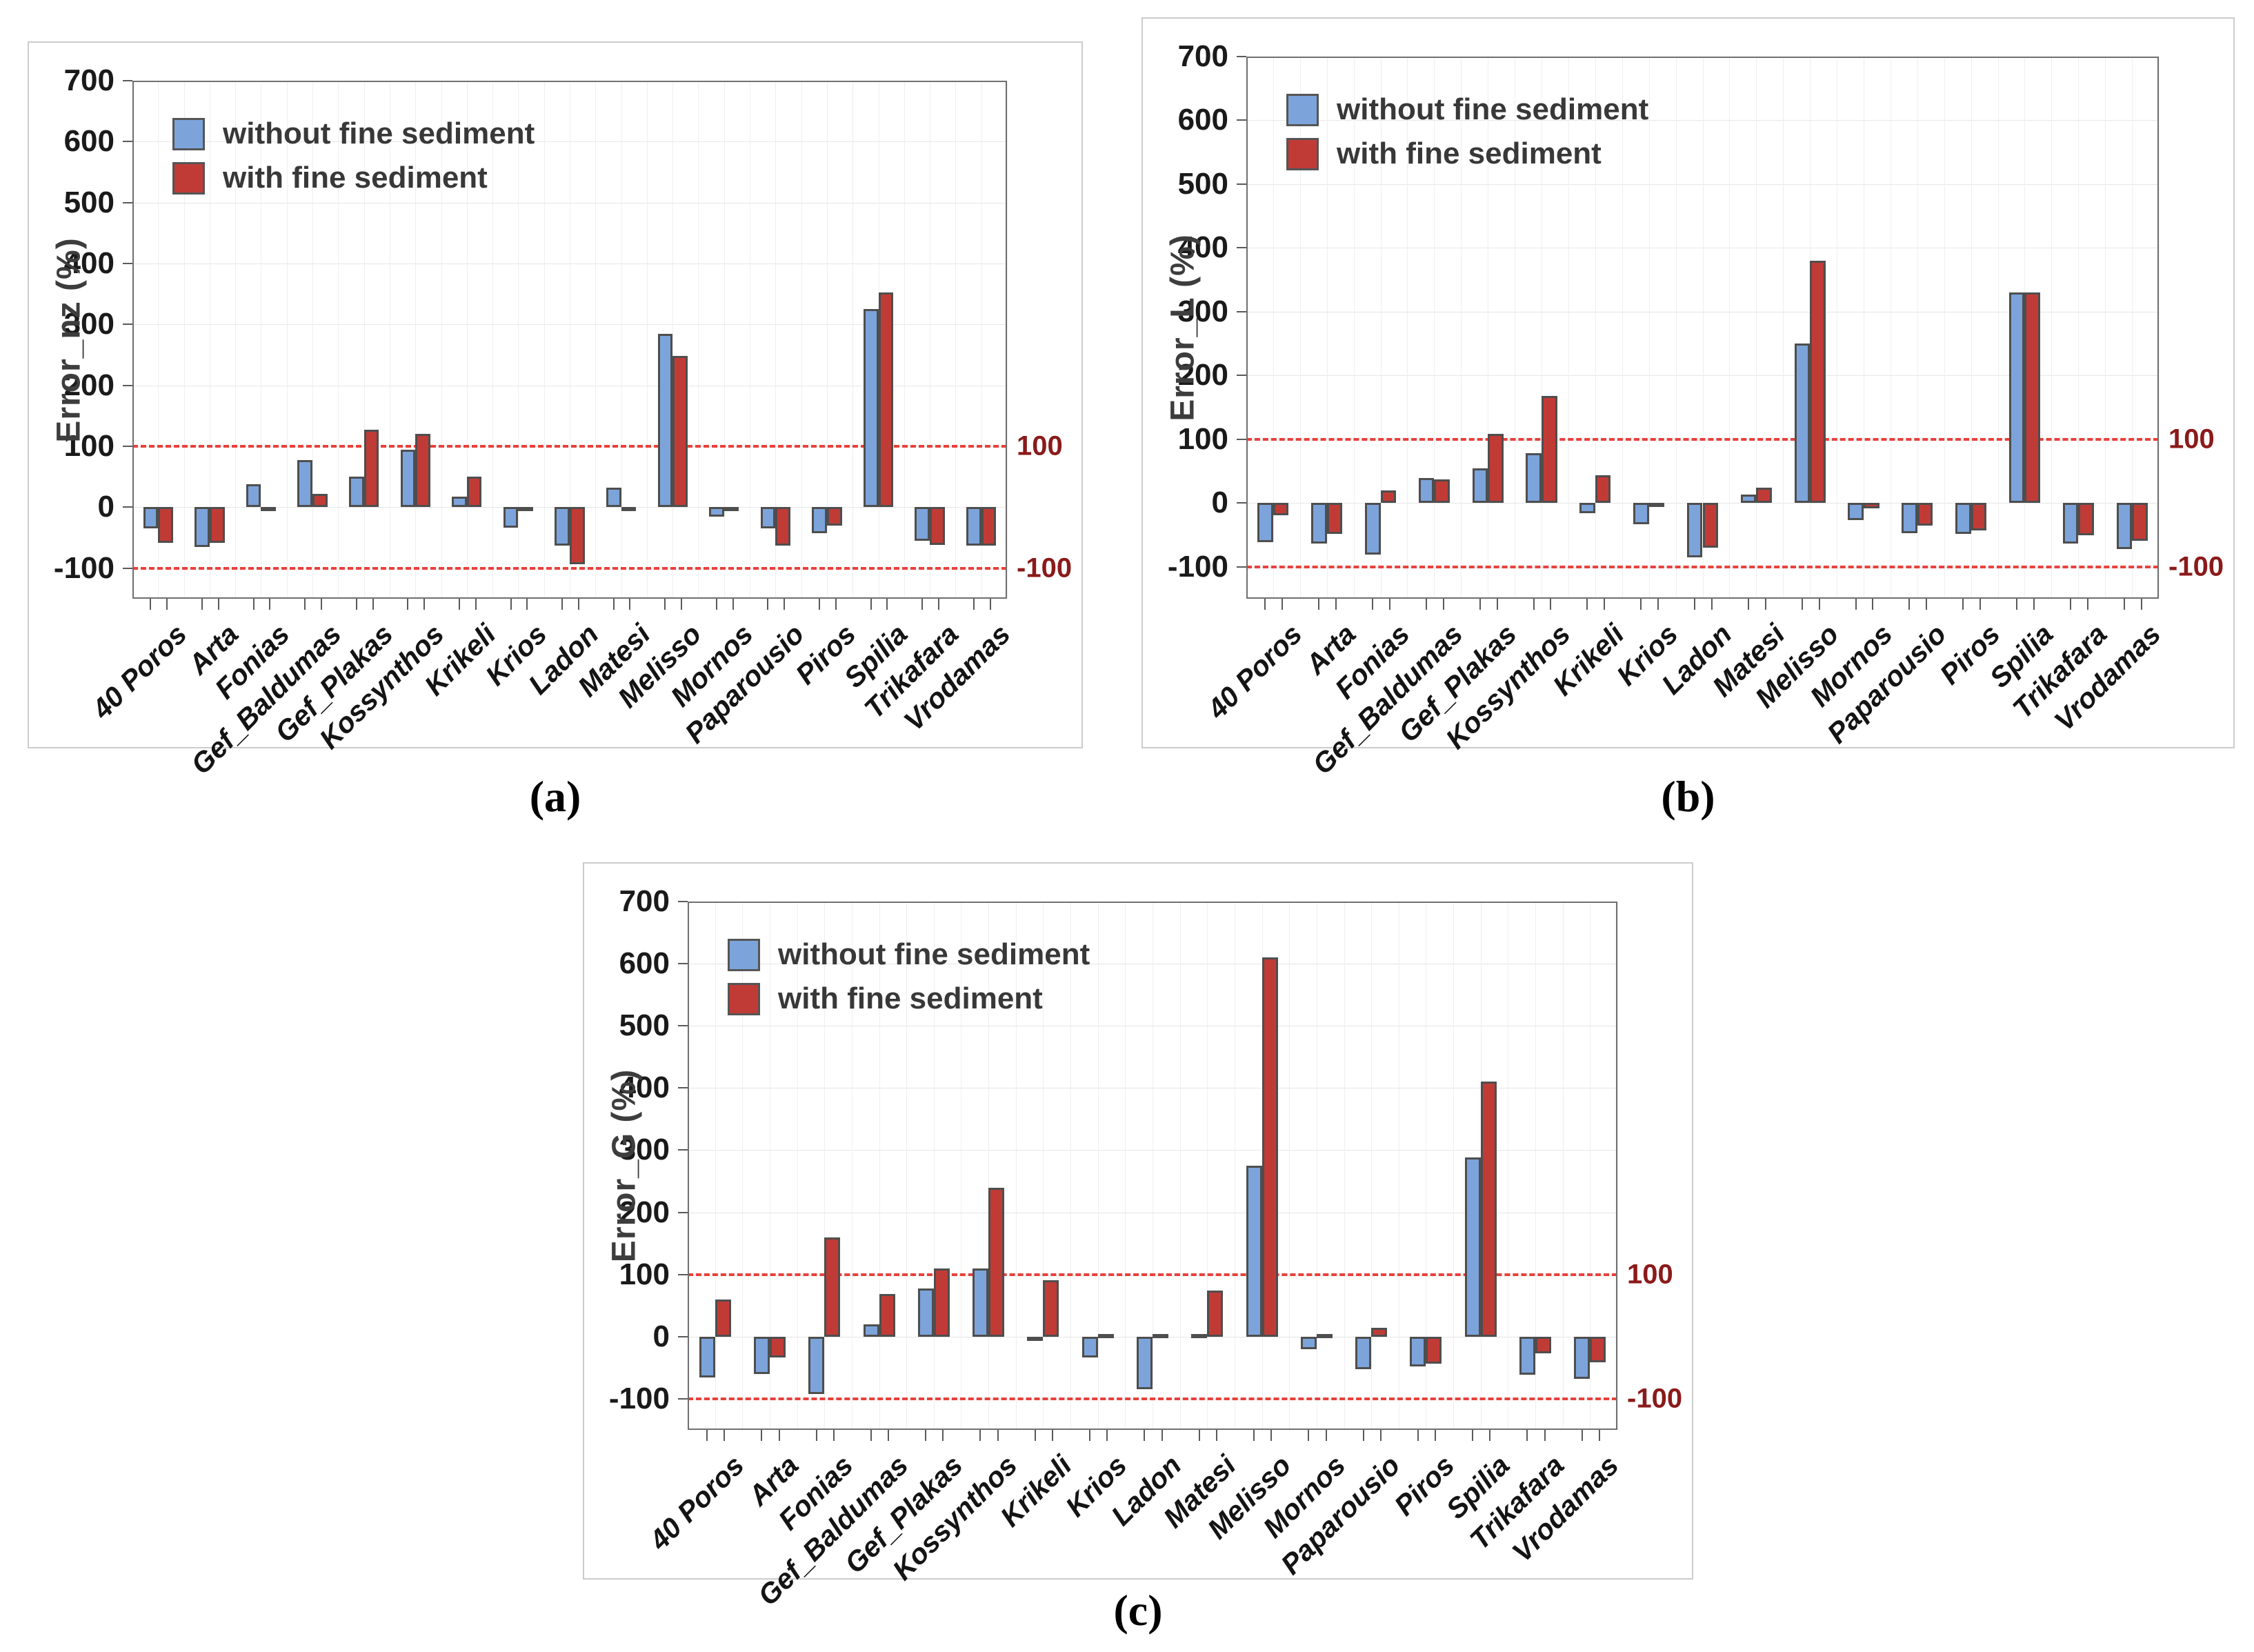 This screenshot has width=2254, height=1652. What do you see at coordinates (819, 520) in the screenshot?
I see `bar-without-Piros` at bounding box center [819, 520].